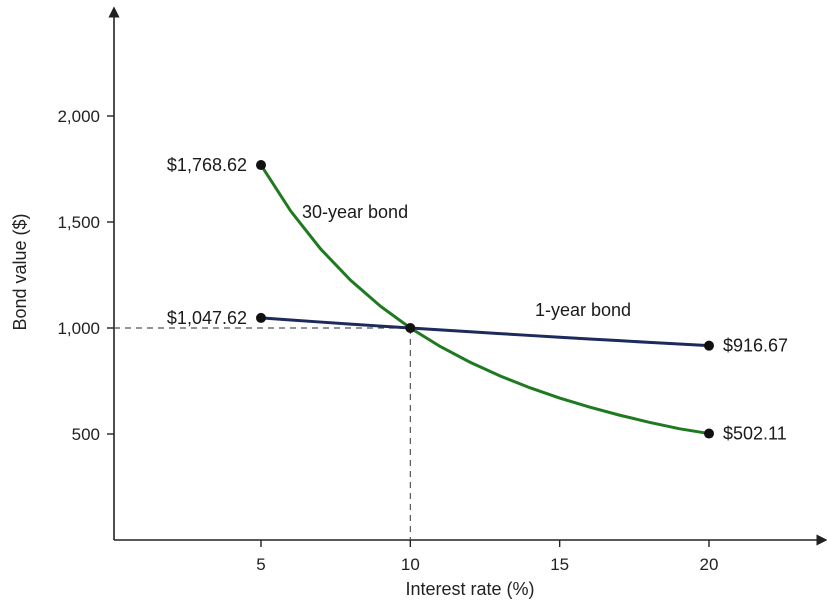 The width and height of the screenshot is (827, 602). What do you see at coordinates (709, 433) in the screenshot?
I see `data-point-30-year-end` at bounding box center [709, 433].